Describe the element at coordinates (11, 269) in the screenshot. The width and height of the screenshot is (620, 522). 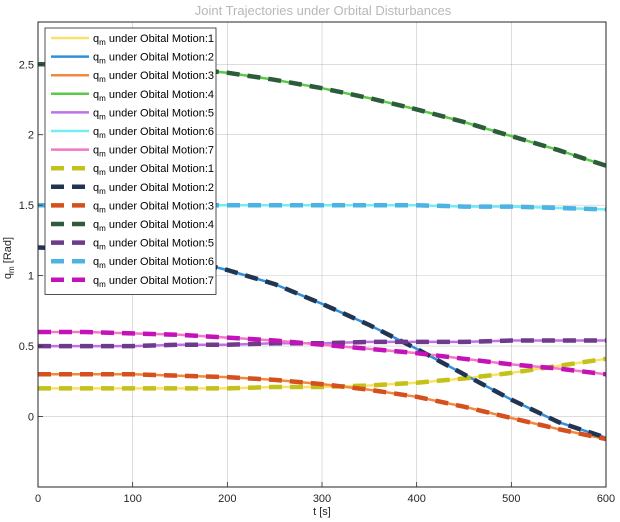
I see `y-axis-label-sub: m` at that location.